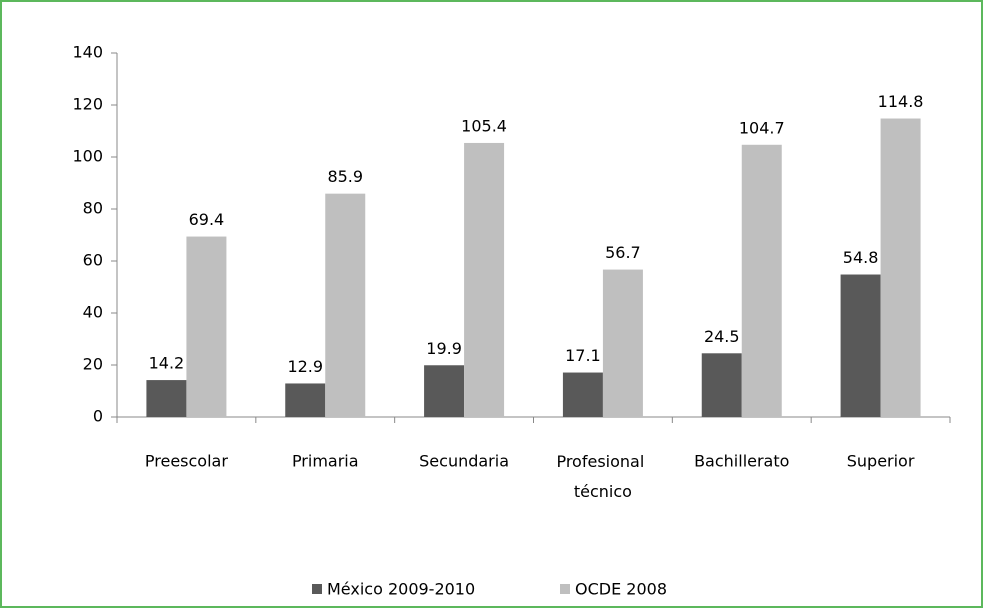  What do you see at coordinates (93, 260) in the screenshot?
I see `y-tick-label: 60` at bounding box center [93, 260].